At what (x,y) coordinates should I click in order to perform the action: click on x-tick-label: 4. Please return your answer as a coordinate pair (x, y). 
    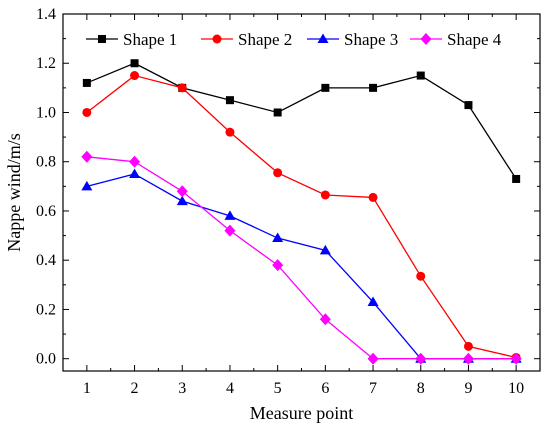
    Looking at the image, I should click on (230, 388).